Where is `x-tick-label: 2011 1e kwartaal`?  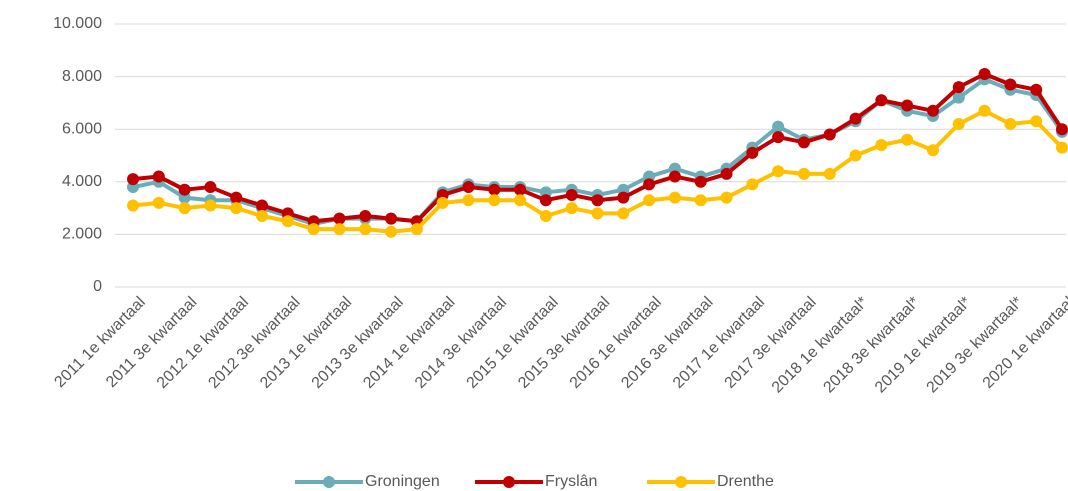 x-tick-label: 2011 1e kwartaal is located at coordinates (99, 342).